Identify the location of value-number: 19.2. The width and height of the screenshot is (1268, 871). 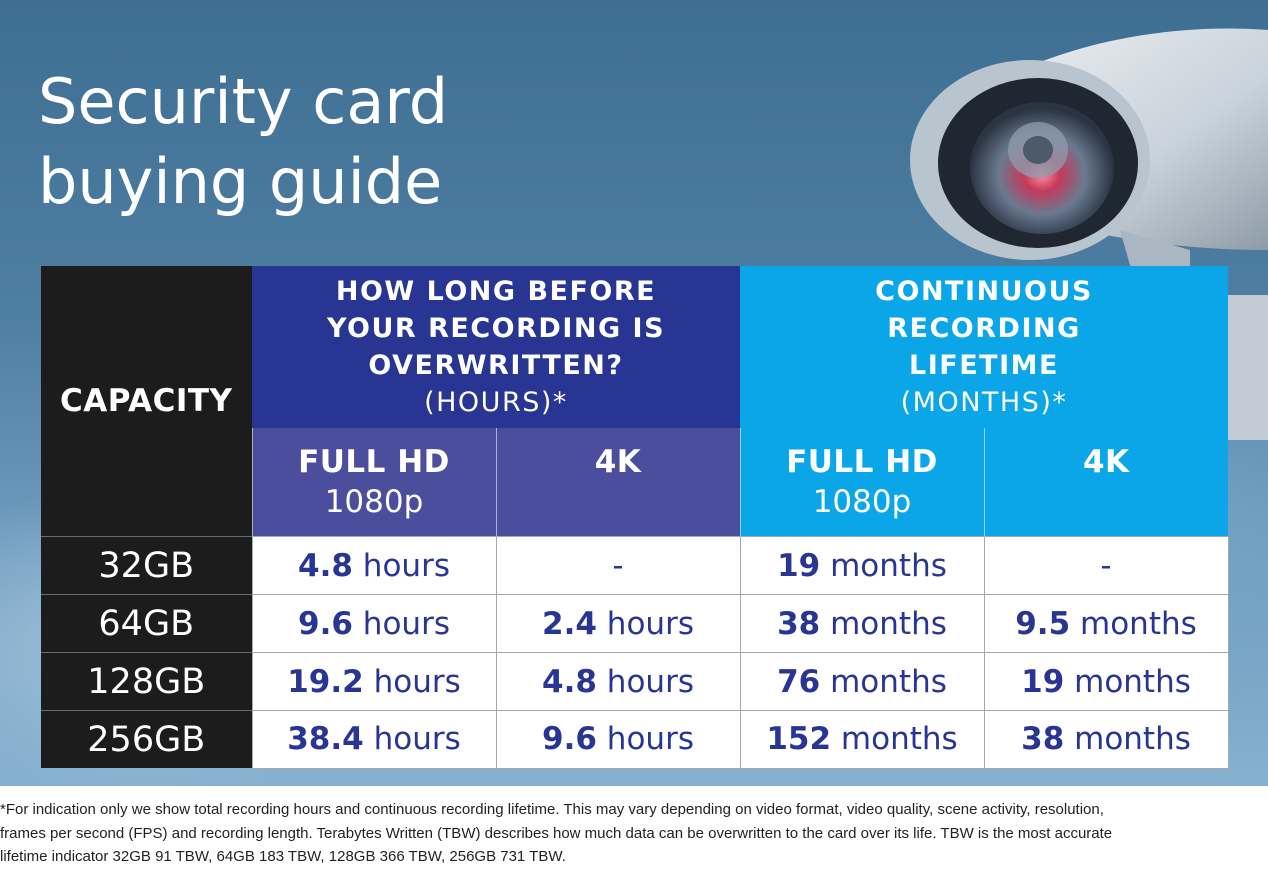
(325, 681).